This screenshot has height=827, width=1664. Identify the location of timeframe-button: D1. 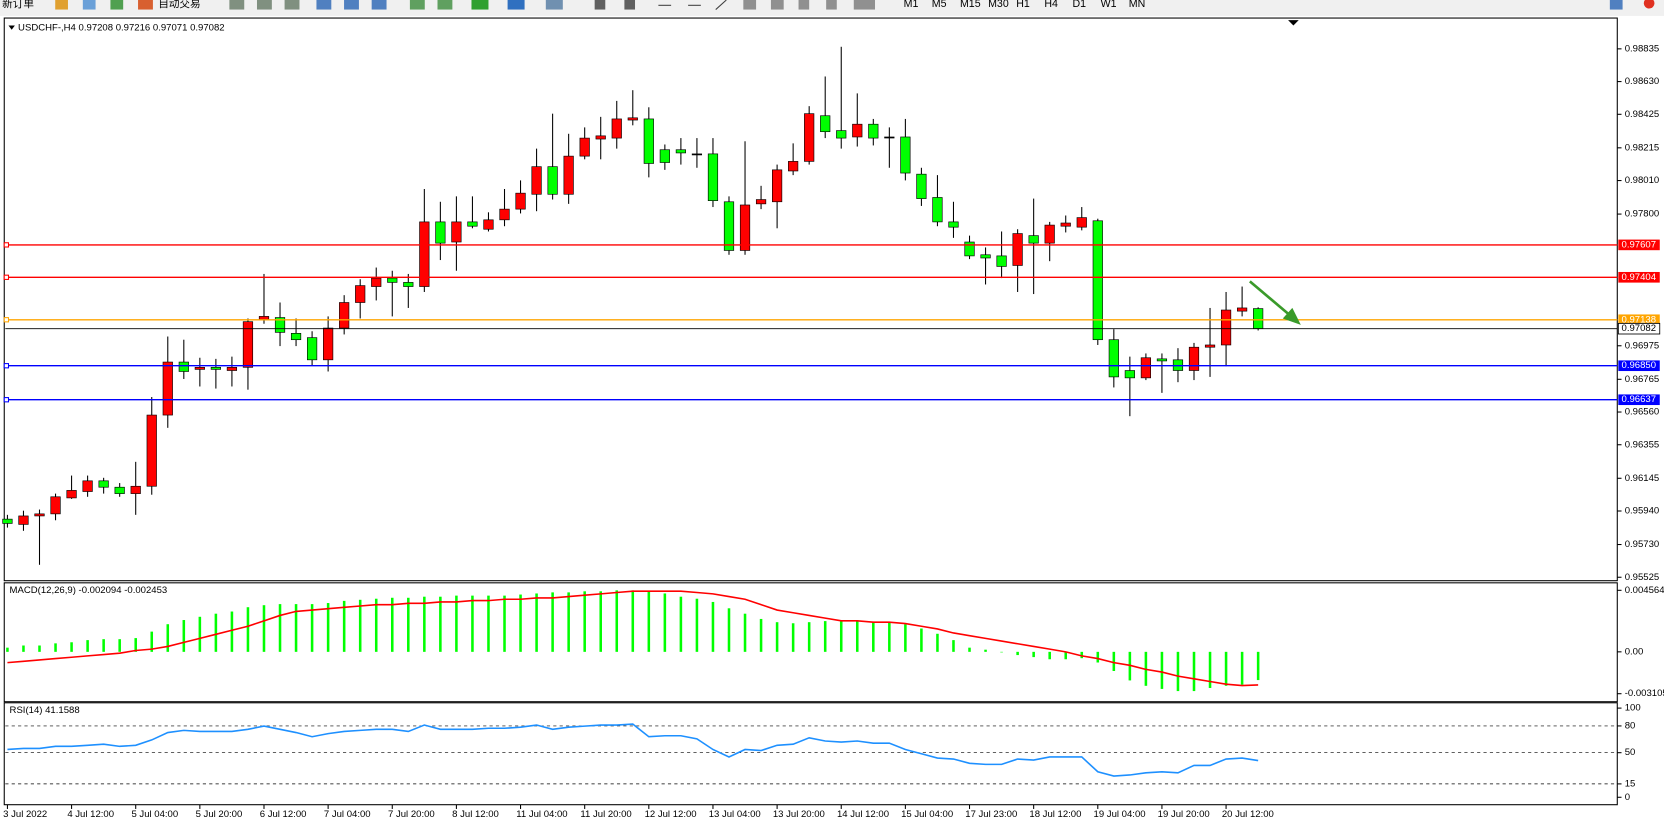
(1080, 5).